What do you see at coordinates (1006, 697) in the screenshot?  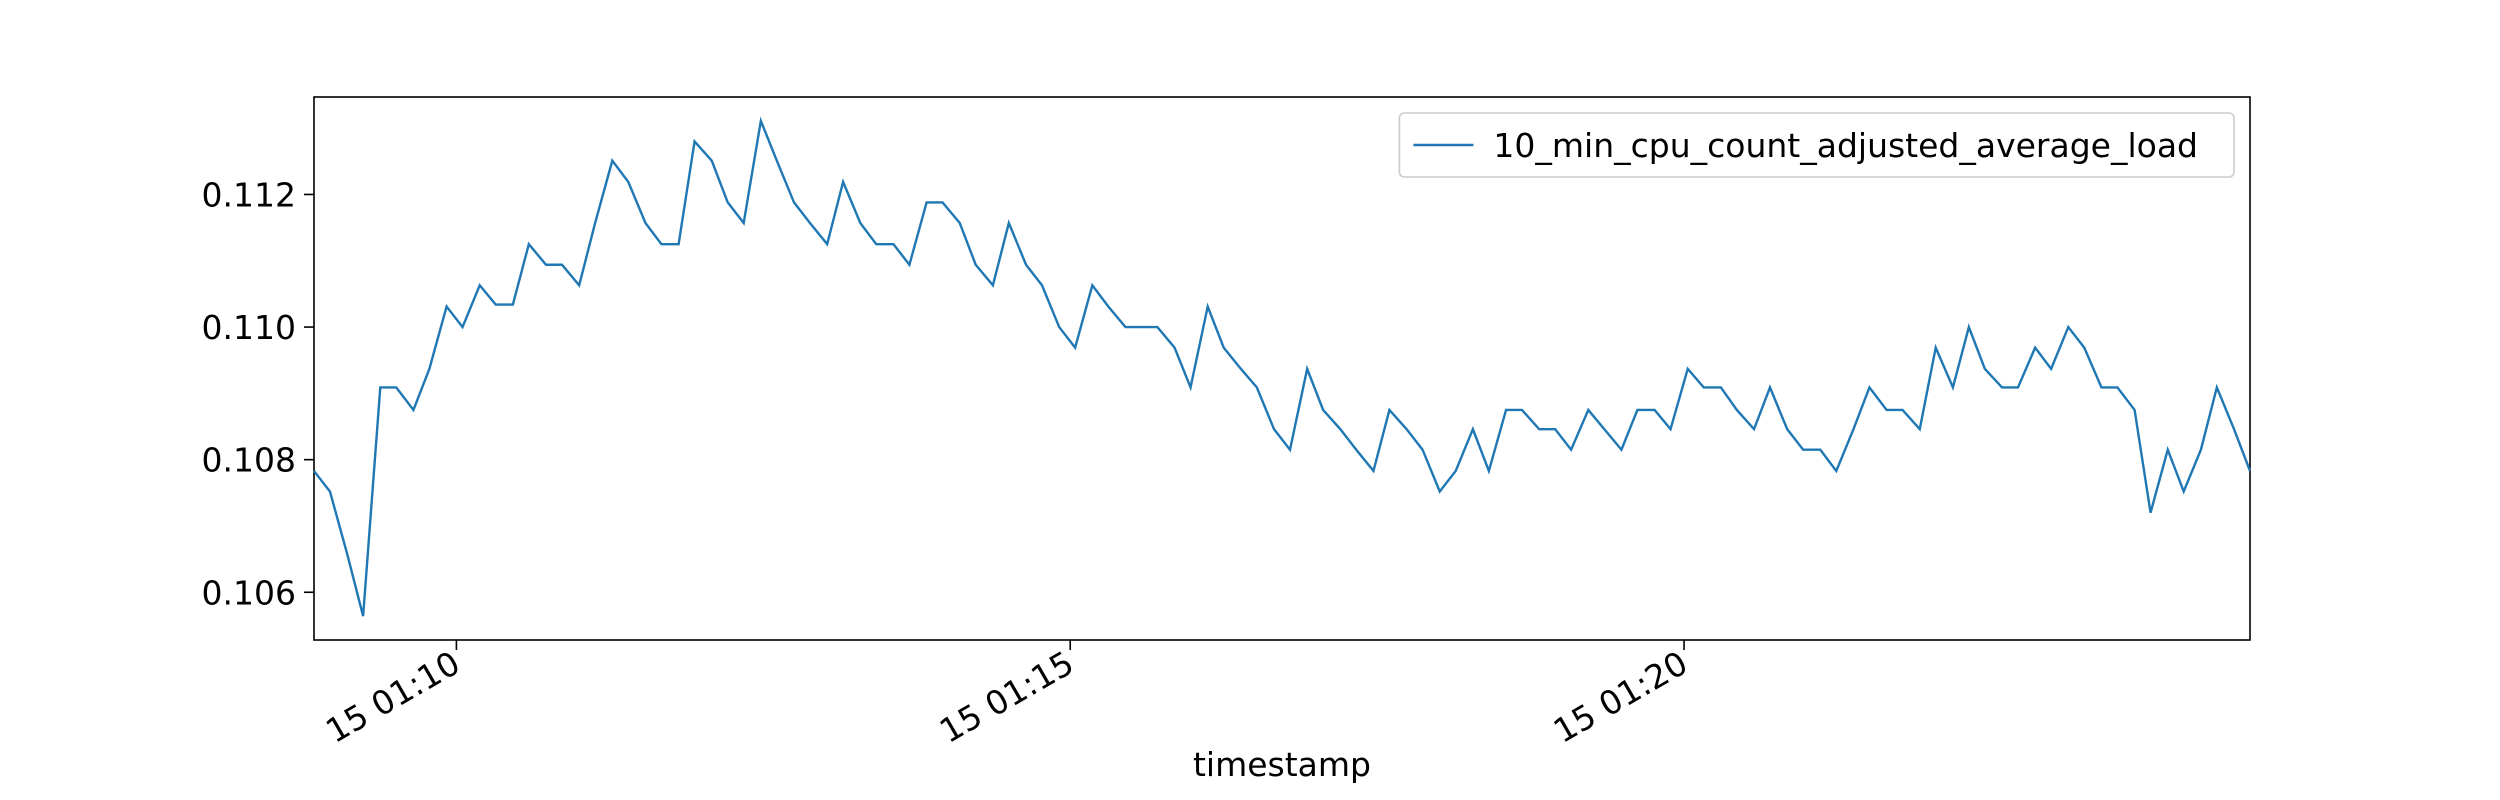 I see `x-tick-label: 15 01:15` at bounding box center [1006, 697].